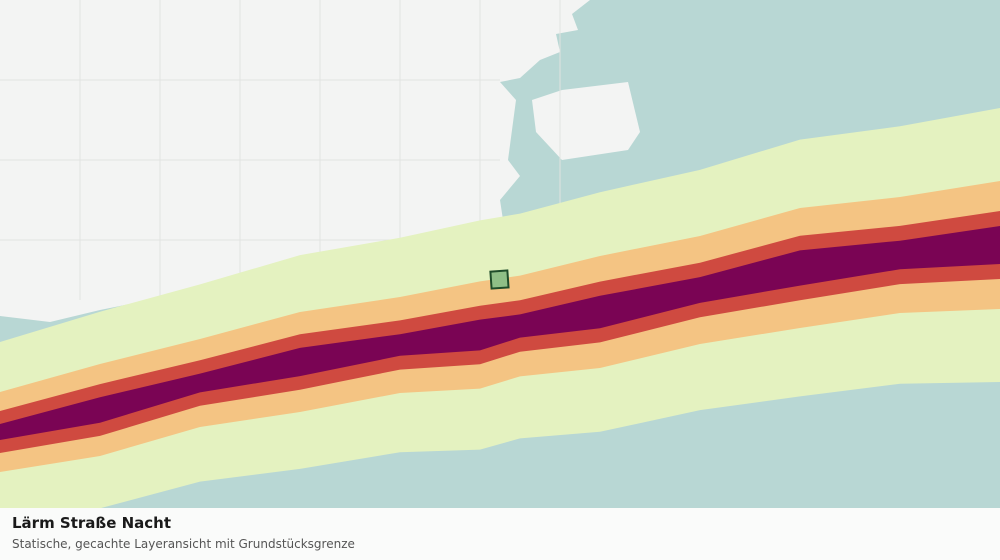 Image resolution: width=1000 pixels, height=560 pixels. Describe the element at coordinates (92, 523) in the screenshot. I see `layer-title: Lärm Straße Nacht` at that location.